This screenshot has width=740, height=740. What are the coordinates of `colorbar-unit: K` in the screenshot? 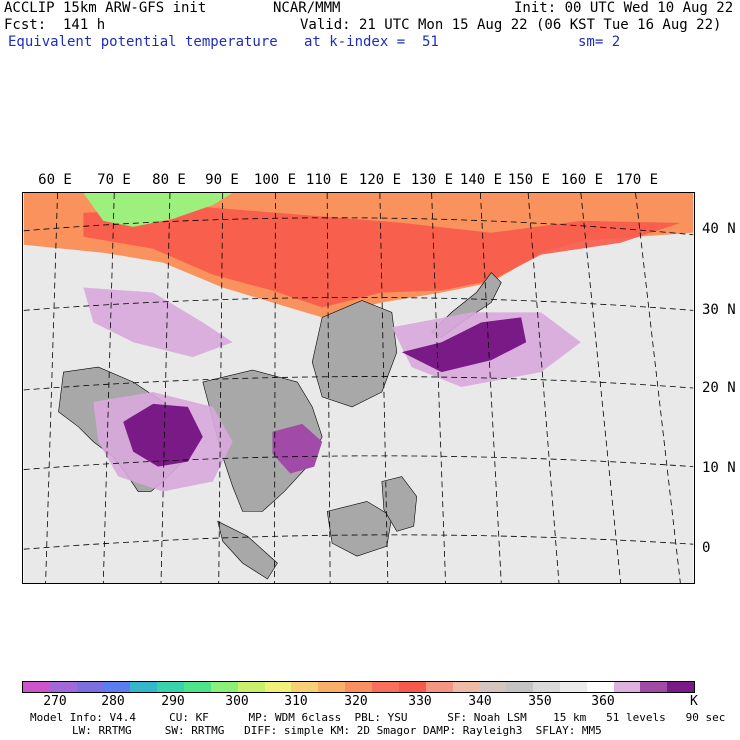 It's located at (694, 701).